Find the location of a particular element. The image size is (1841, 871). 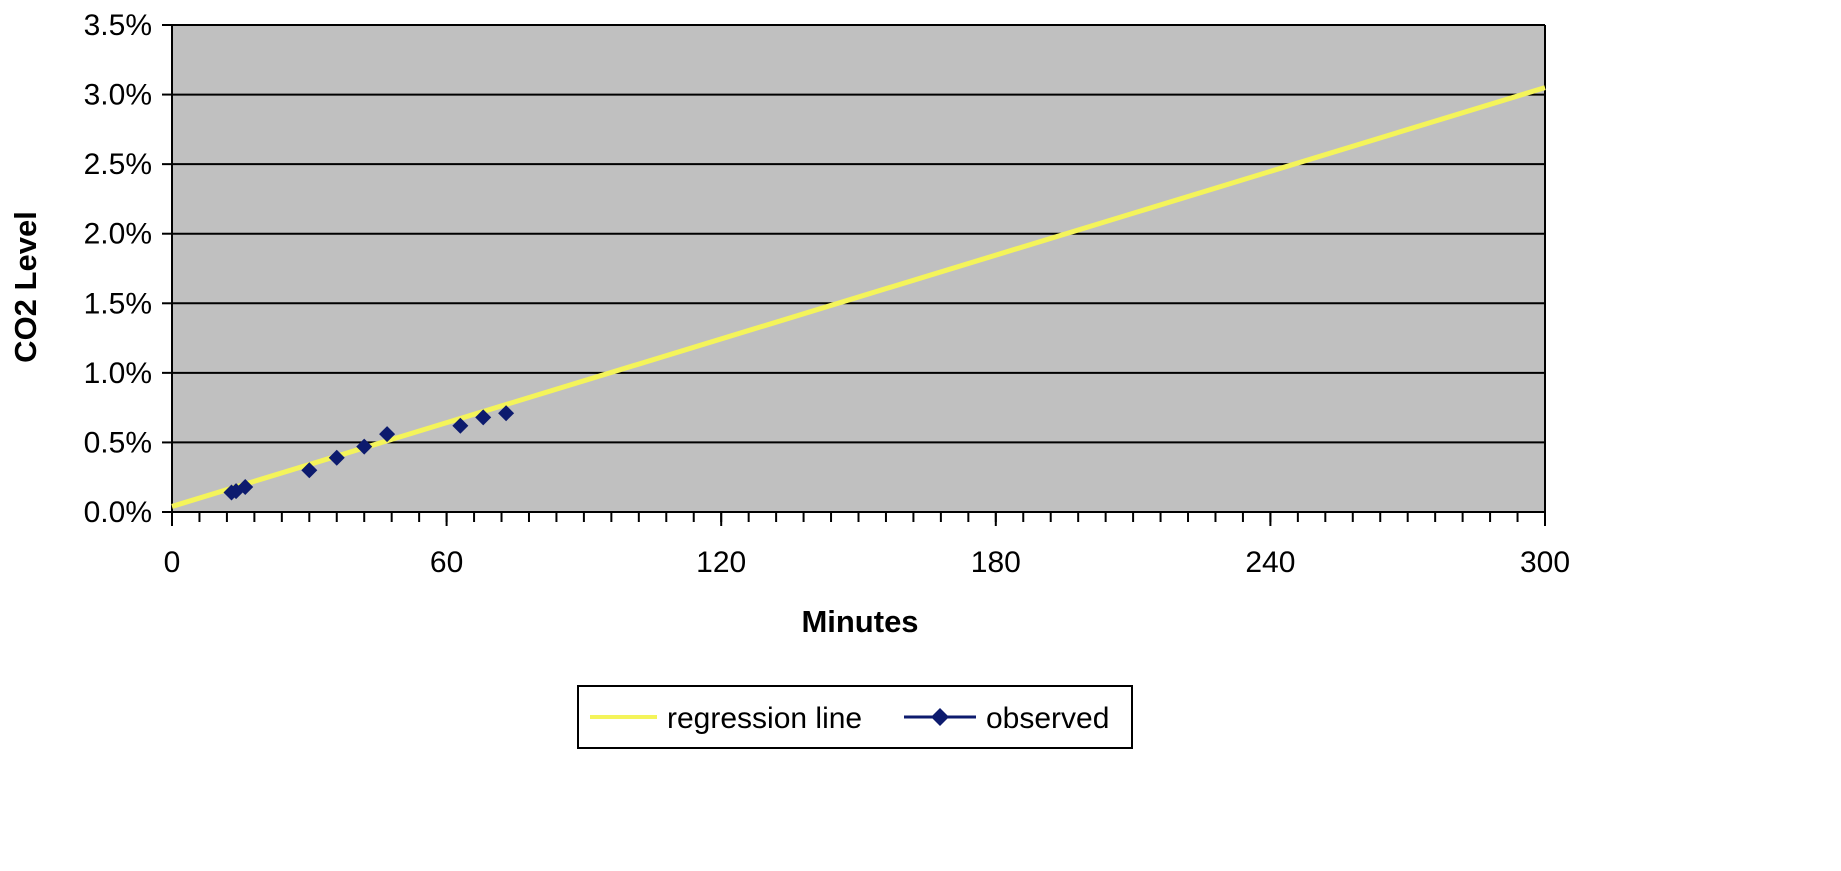

x-axis-title: Minutes is located at coordinates (859, 621).